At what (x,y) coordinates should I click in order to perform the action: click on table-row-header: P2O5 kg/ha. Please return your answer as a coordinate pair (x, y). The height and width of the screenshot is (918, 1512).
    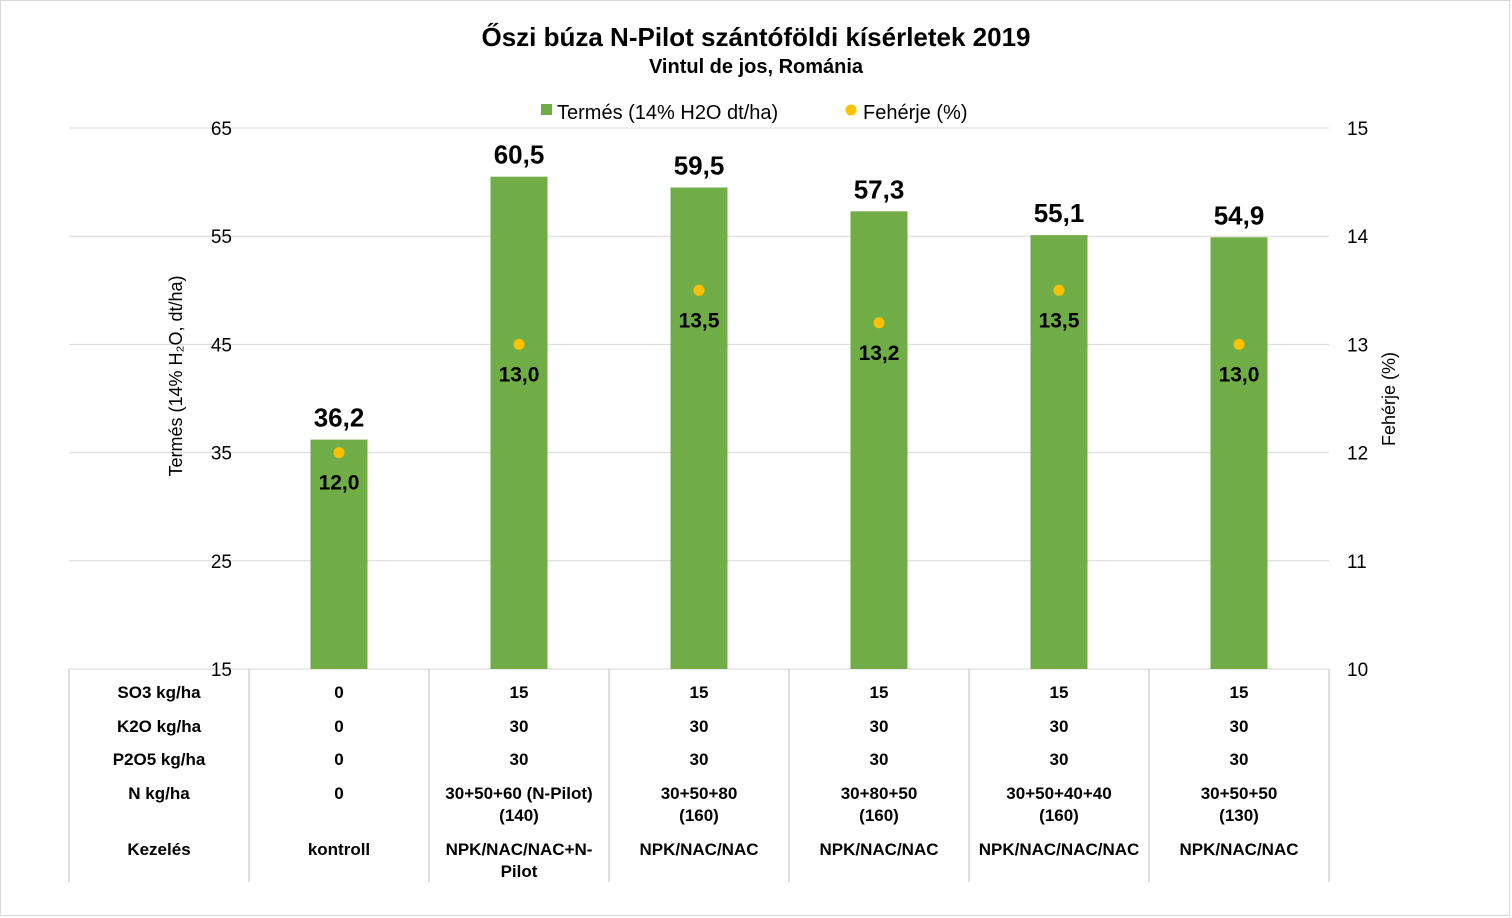
    Looking at the image, I should click on (159, 759).